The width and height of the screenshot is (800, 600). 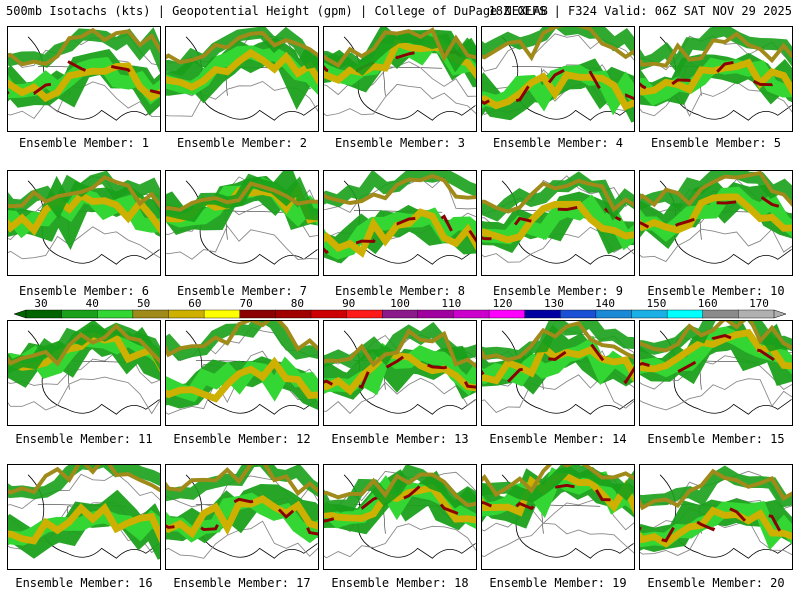 What do you see at coordinates (558, 143) in the screenshot?
I see `panel-caption: Ensemble Member: 4` at bounding box center [558, 143].